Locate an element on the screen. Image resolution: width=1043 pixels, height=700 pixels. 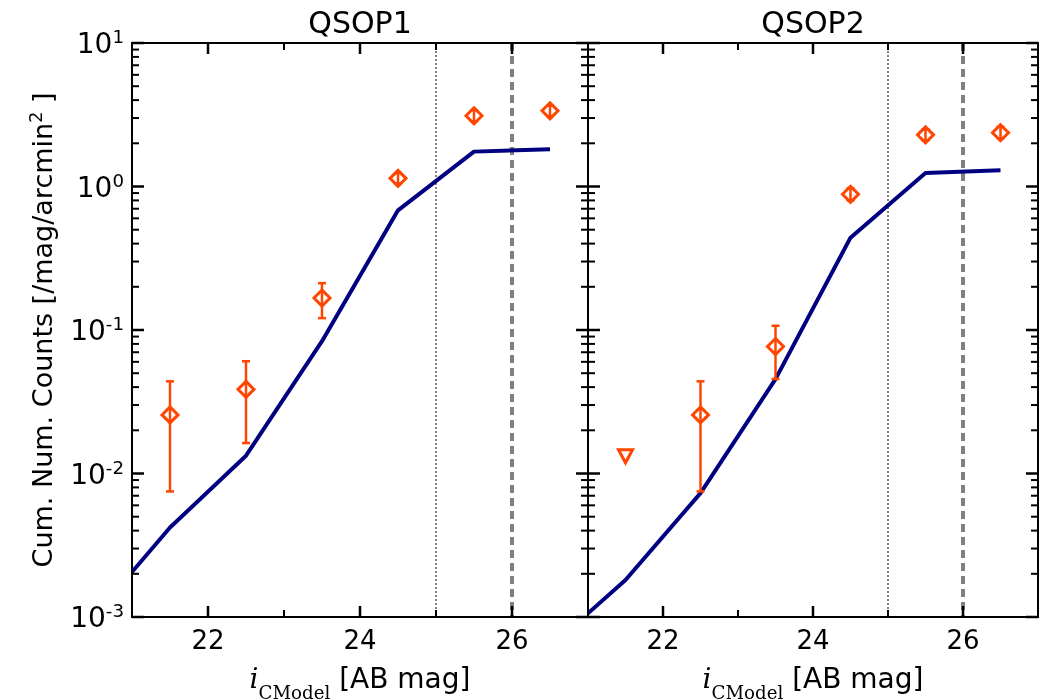
y-tick-label: 10$^{0}$ is located at coordinates (100, 186).